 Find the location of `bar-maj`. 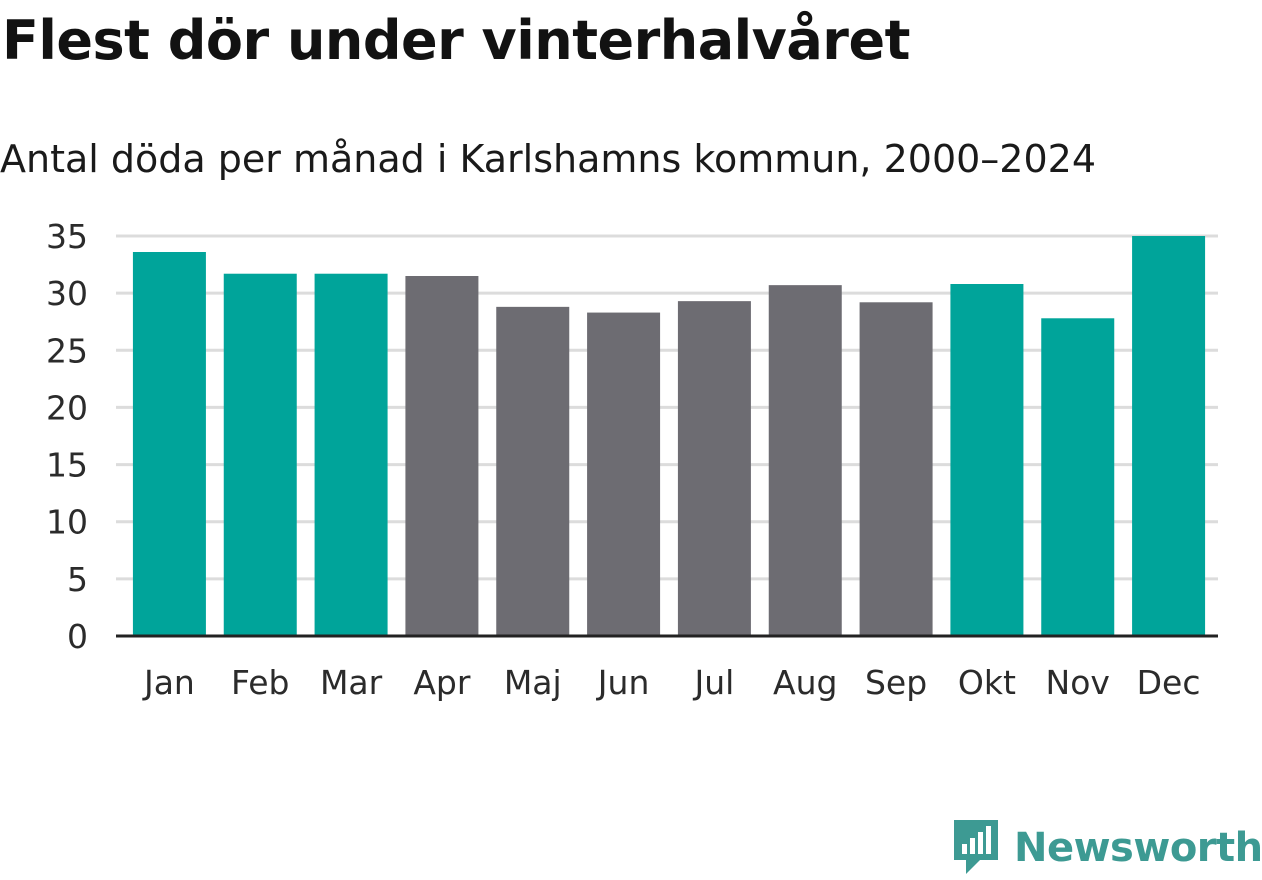

bar-maj is located at coordinates (533, 471).